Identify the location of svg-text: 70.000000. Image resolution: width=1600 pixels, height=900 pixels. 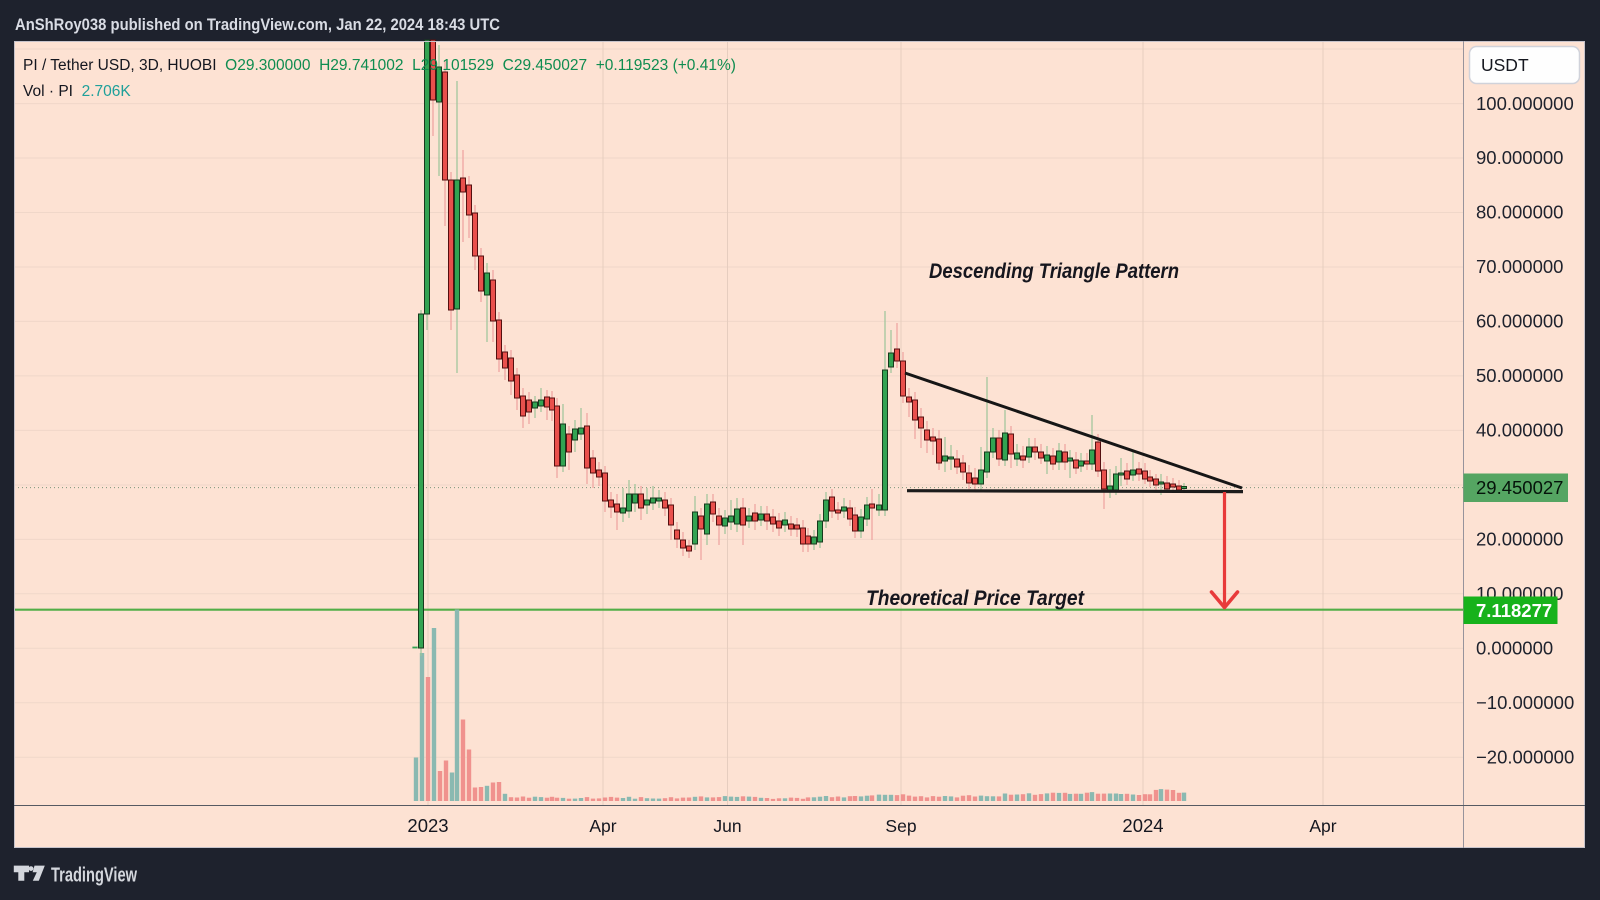
(1519, 266).